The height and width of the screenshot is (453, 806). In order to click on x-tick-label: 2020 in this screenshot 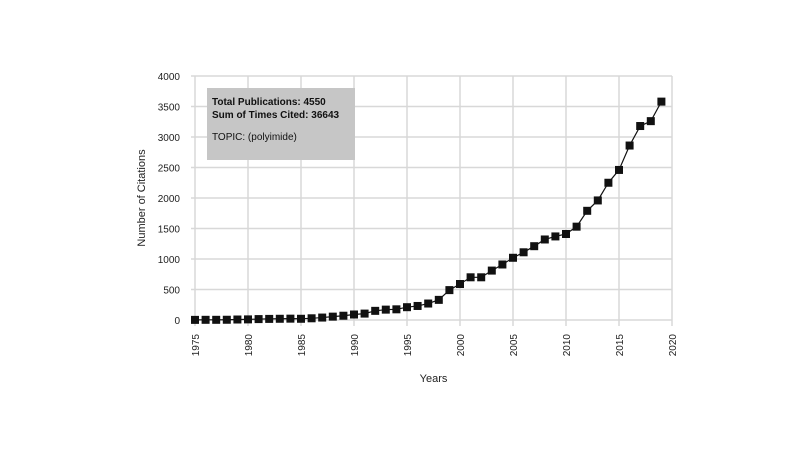, I will do `click(673, 345)`.